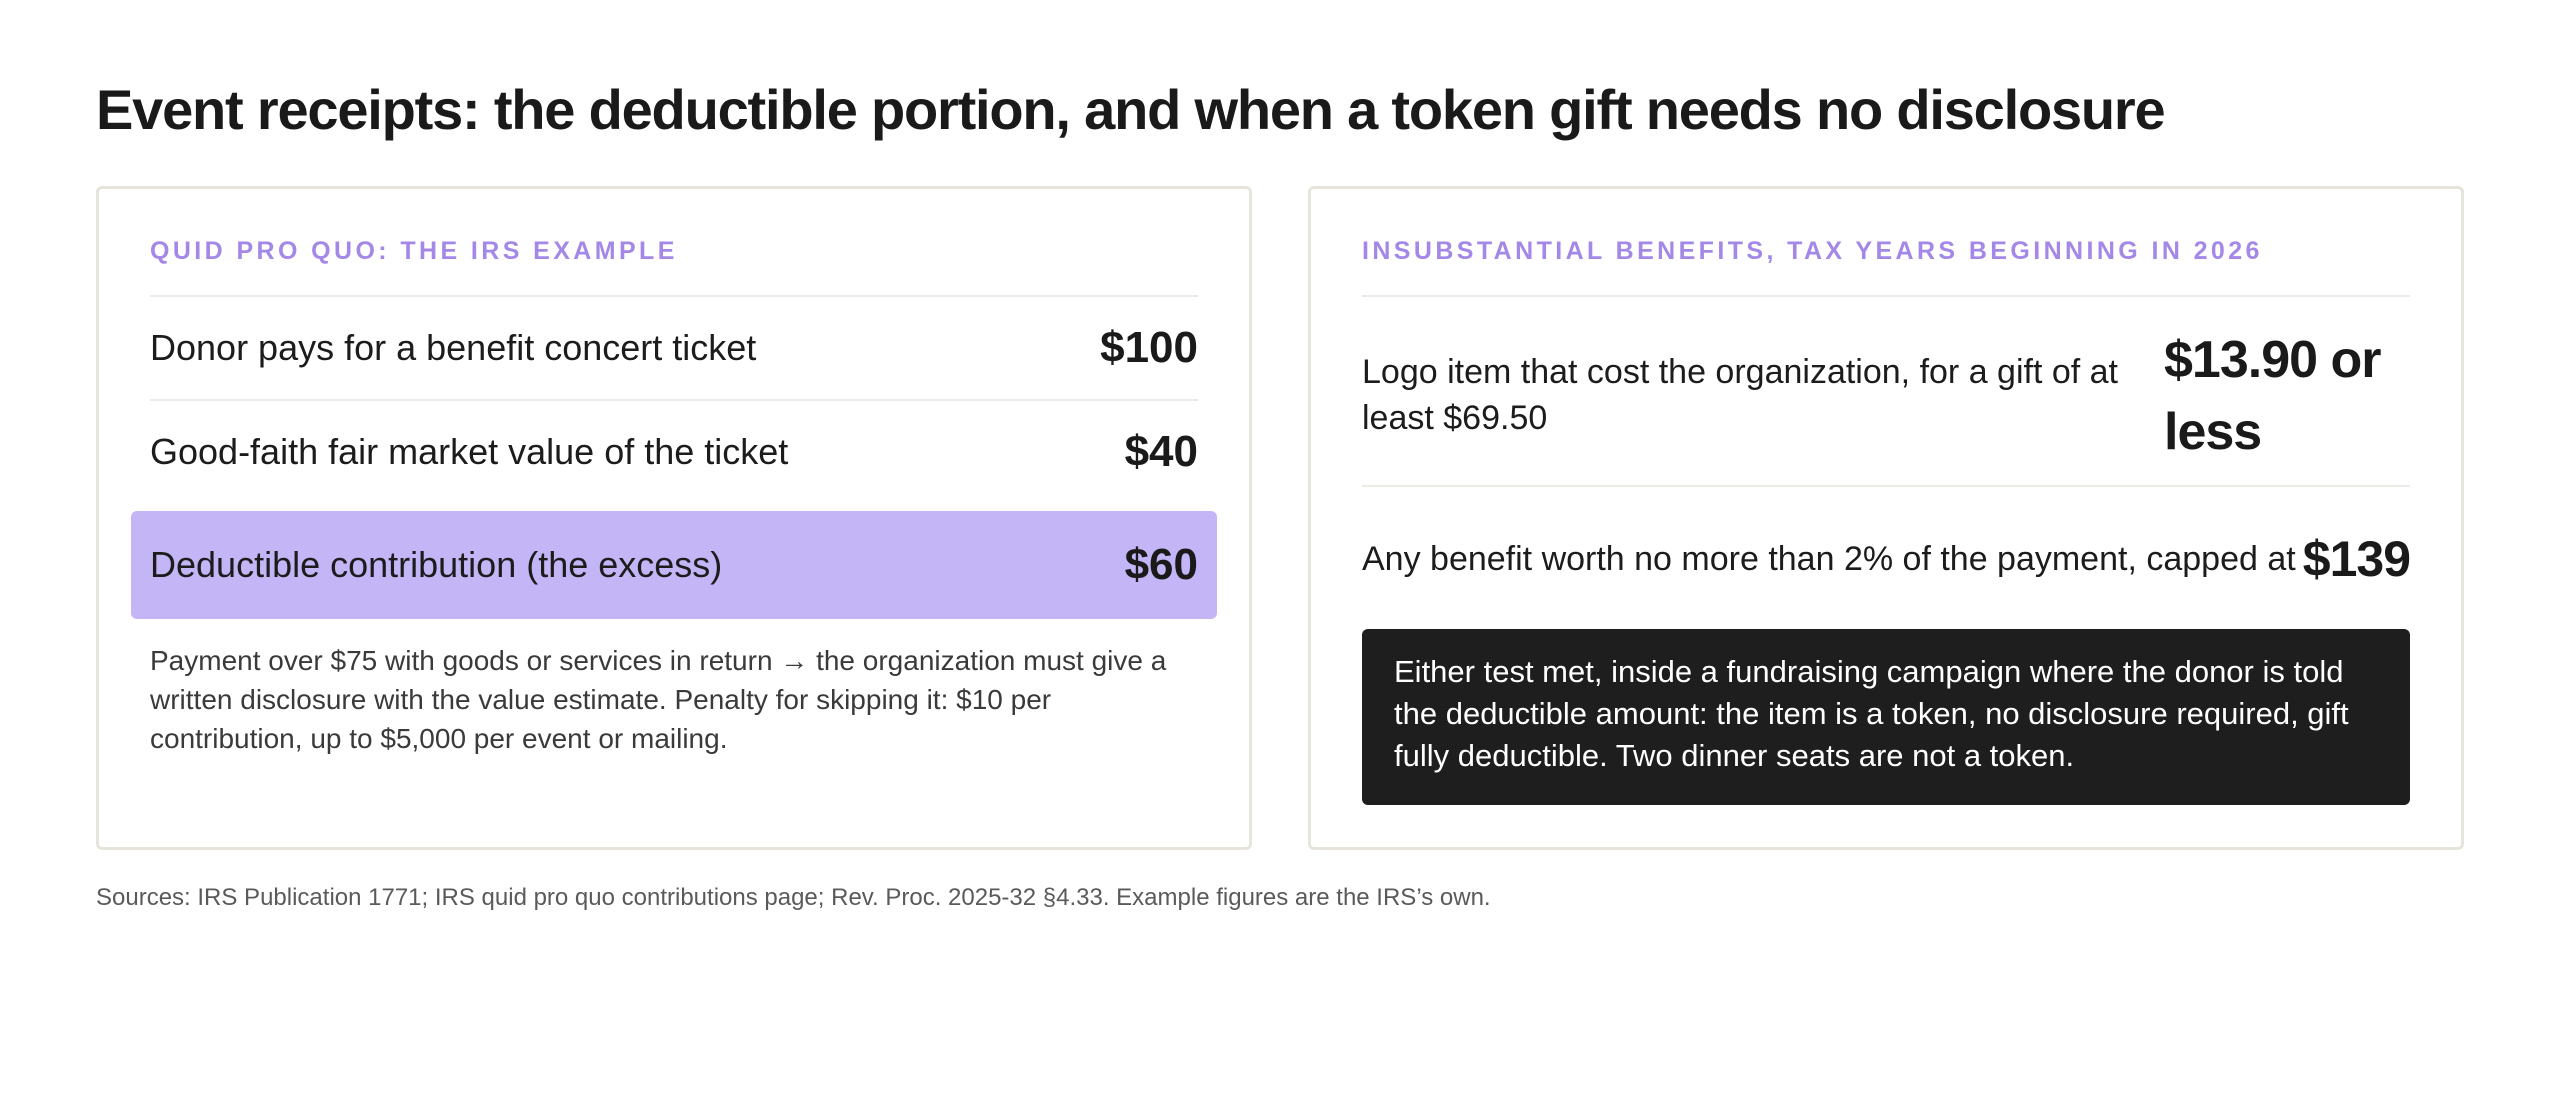 The image size is (2560, 1120). I want to click on deductible-contribution-row: Deductible contribution (the excess) $60, so click(674, 565).